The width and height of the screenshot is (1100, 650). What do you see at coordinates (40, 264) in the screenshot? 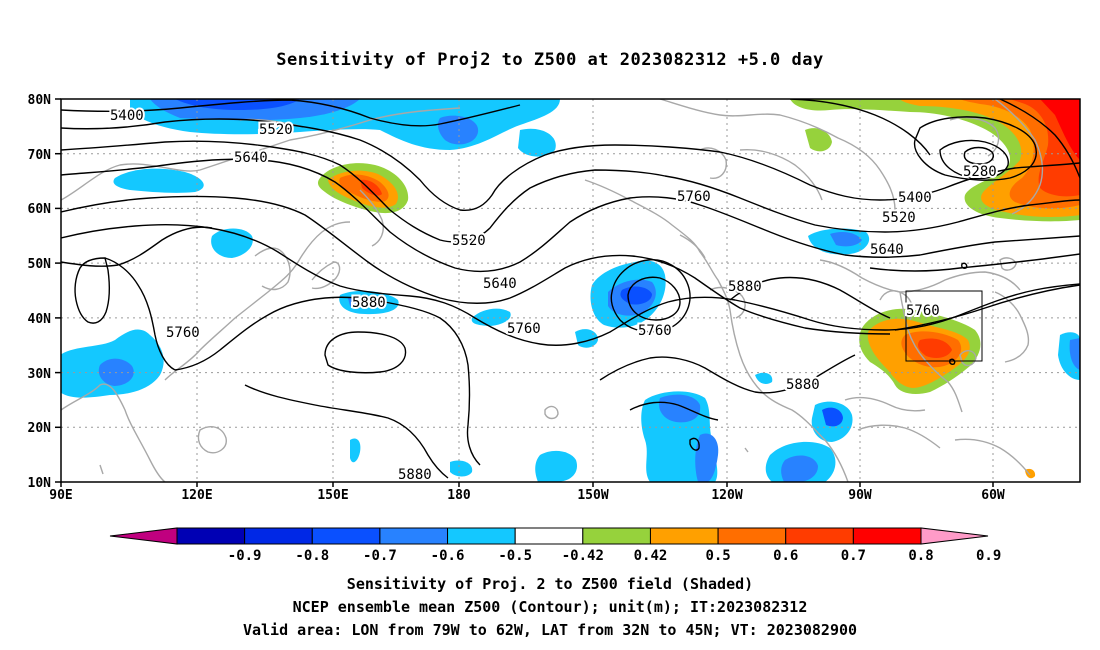
I see `lat-label: 50N` at bounding box center [40, 264].